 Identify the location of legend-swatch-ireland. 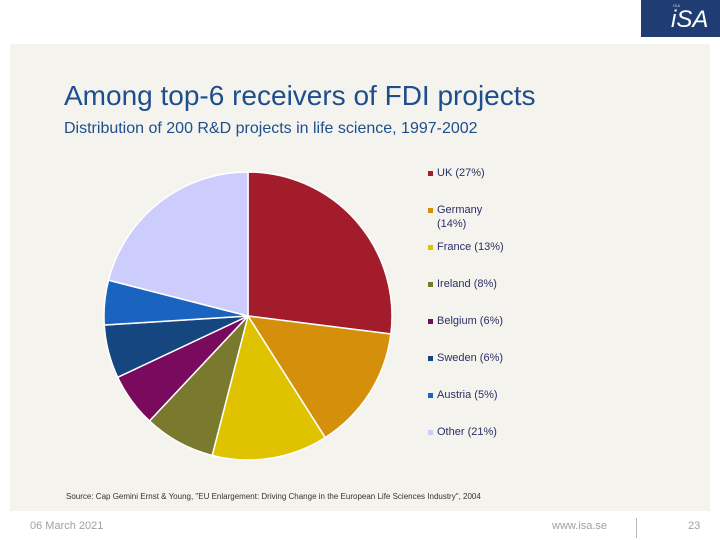
(430, 284).